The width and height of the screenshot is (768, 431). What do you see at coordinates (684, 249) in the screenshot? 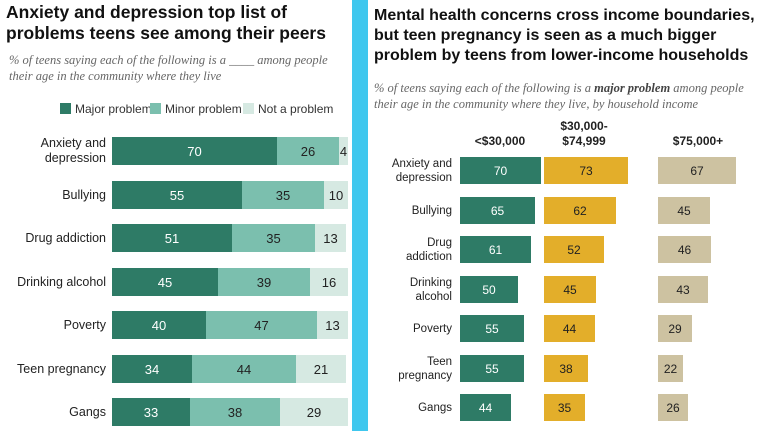
I see `bar: 46` at bounding box center [684, 249].